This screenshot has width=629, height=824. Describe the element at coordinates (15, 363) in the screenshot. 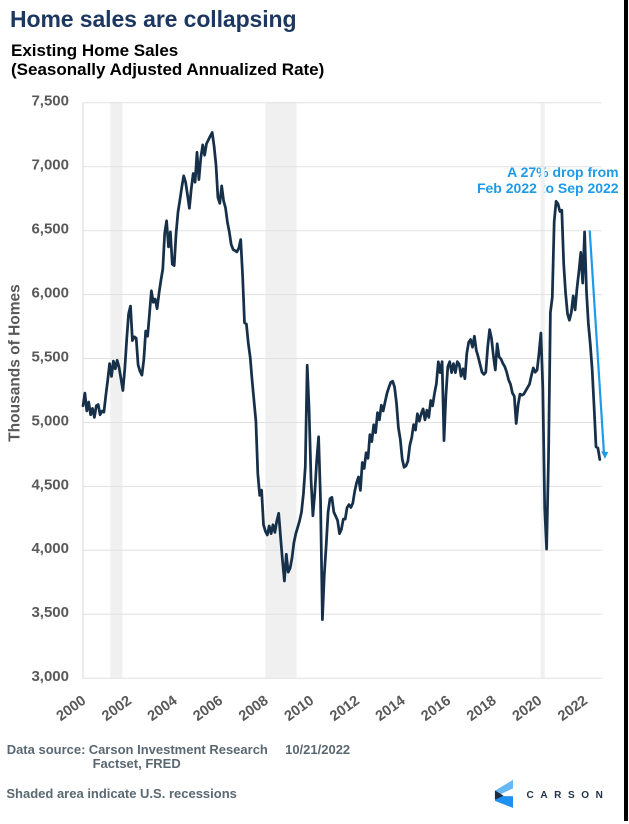

I see `svg-text: Thousands of Homes` at that location.